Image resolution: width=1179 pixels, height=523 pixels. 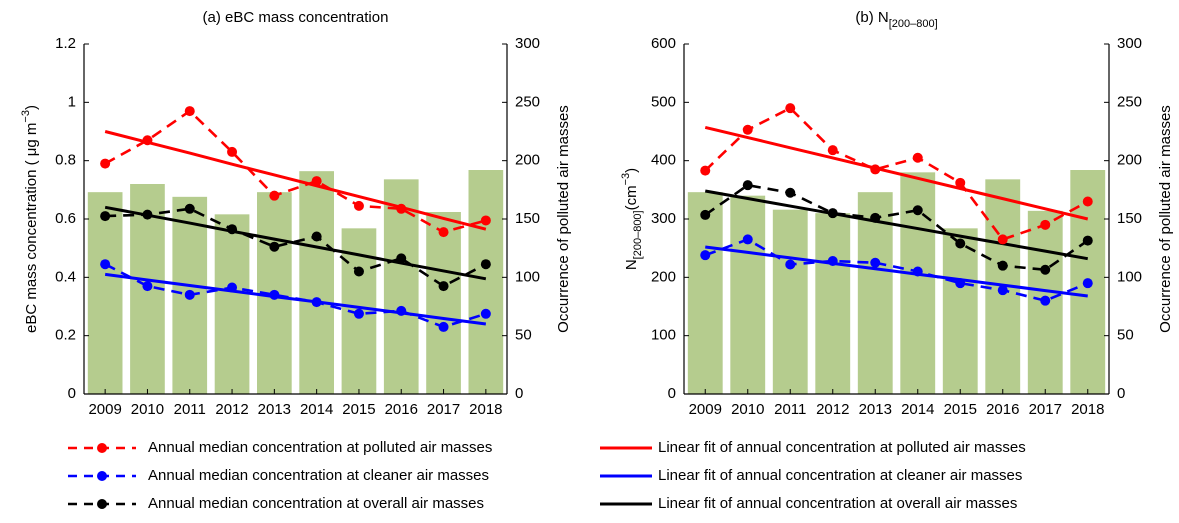 What do you see at coordinates (663, 160) in the screenshot?
I see `y-tick-label: 400` at bounding box center [663, 160].